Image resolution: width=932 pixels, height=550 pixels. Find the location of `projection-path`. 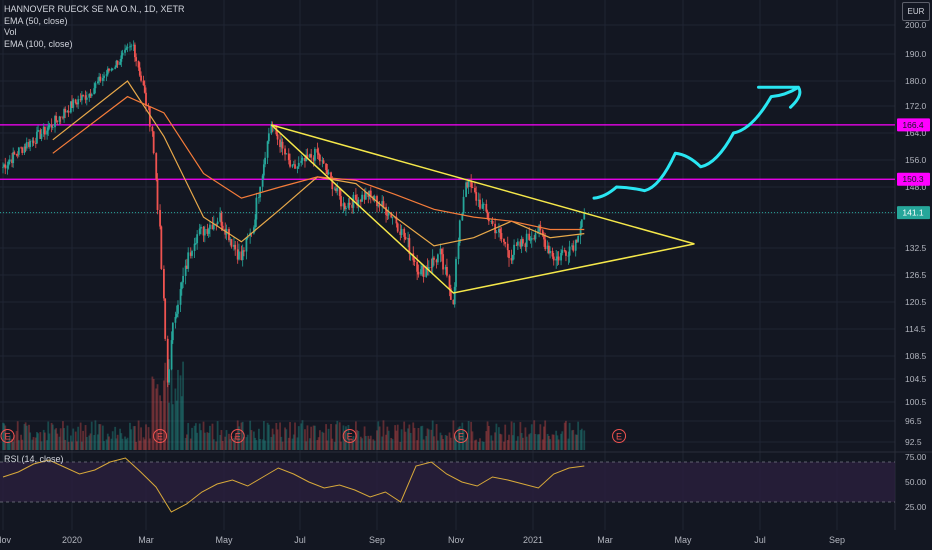

projection-path is located at coordinates (697, 142).